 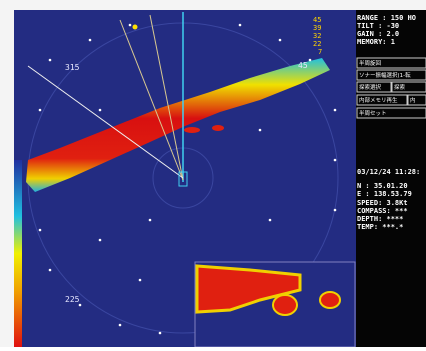 What do you see at coordinates (317, 20) in the screenshot?
I see `scale-label: 45` at bounding box center [317, 20].